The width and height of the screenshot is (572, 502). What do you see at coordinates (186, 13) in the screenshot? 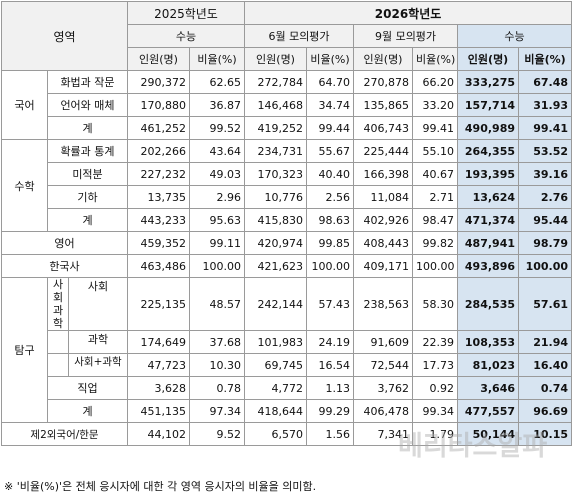
I see `header-year-2025: 2025학년도` at bounding box center [186, 13].